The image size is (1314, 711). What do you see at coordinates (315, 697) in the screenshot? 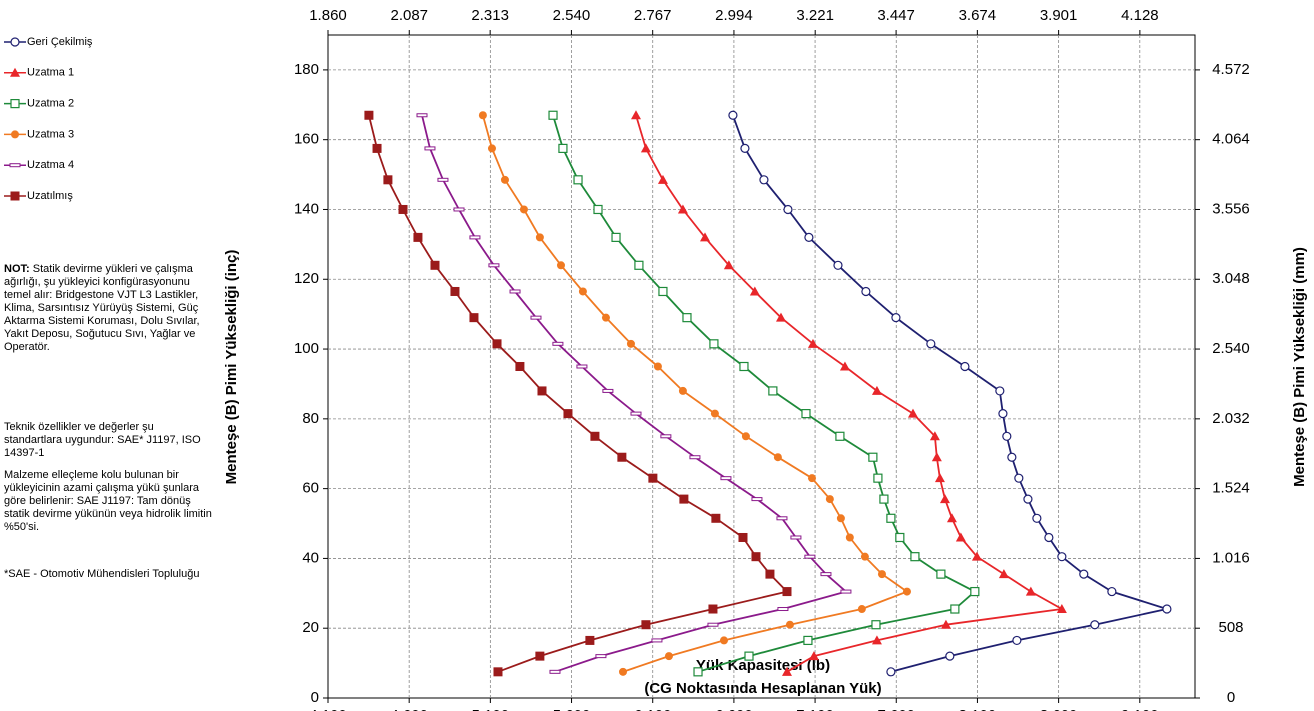
I see `y-tick-label: 0` at bounding box center [315, 697].